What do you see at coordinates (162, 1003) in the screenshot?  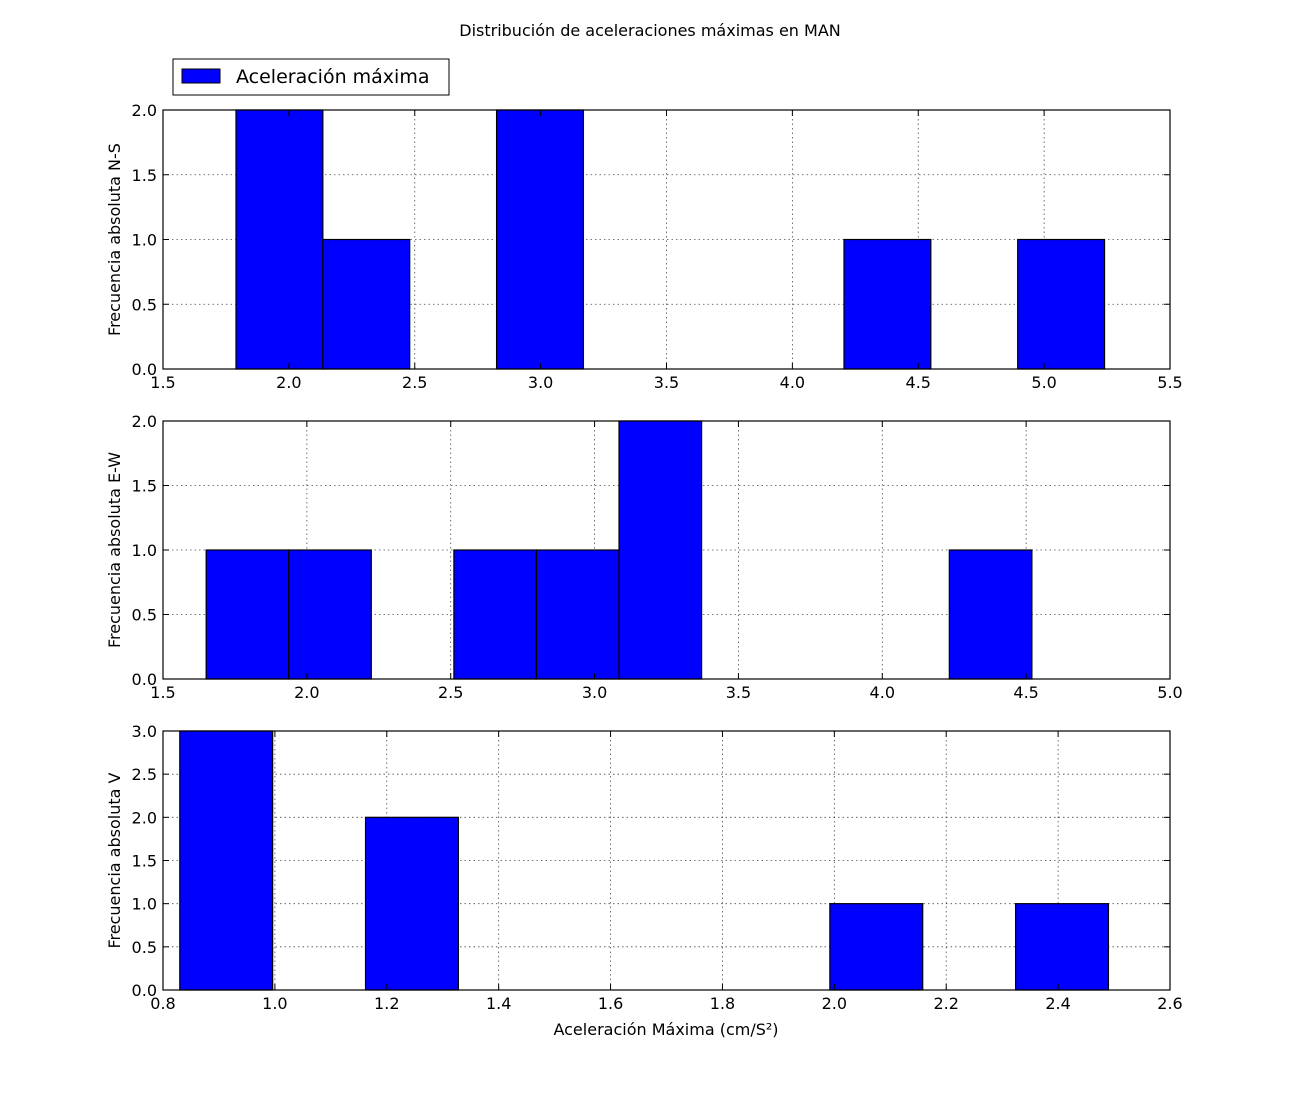 I see `panel-3-x-tick-label-0: 0.8` at bounding box center [162, 1003].